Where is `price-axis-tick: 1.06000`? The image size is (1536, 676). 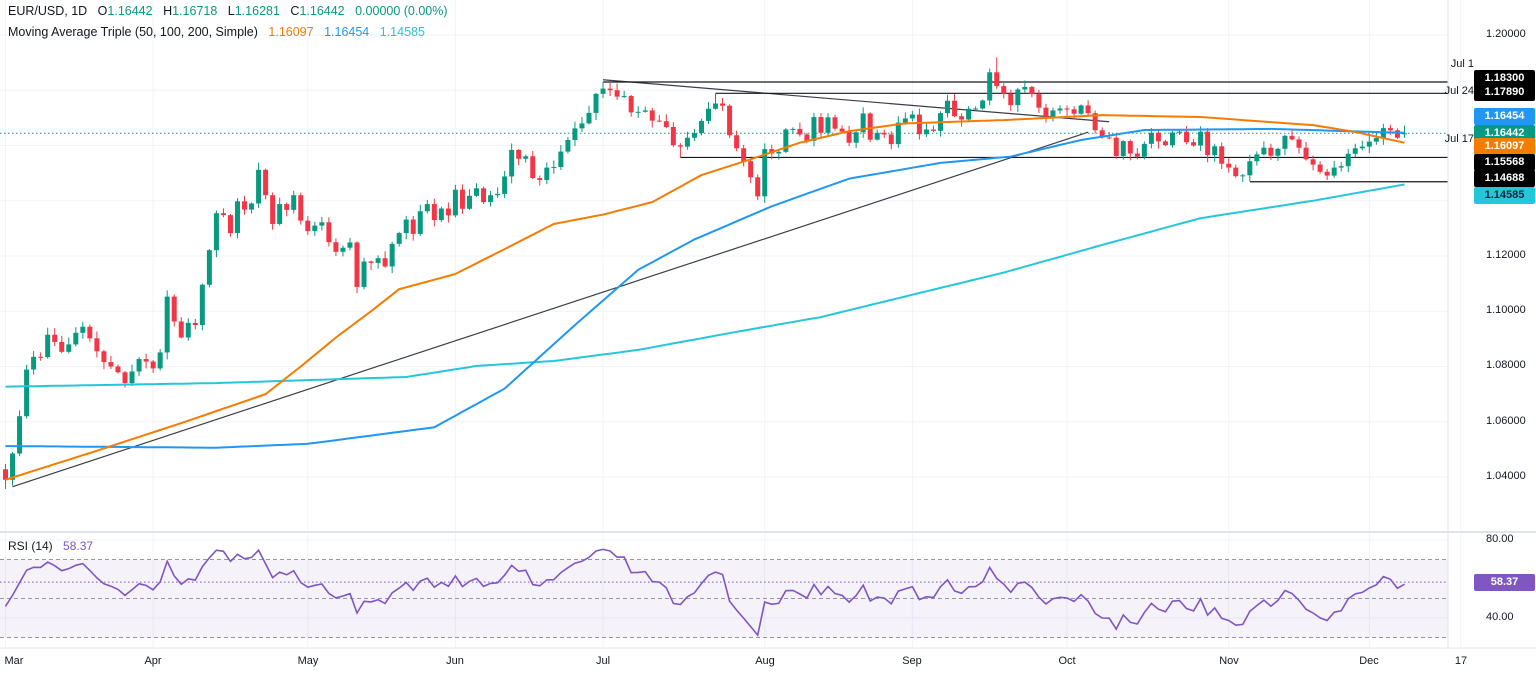 price-axis-tick: 1.06000 is located at coordinates (1506, 421).